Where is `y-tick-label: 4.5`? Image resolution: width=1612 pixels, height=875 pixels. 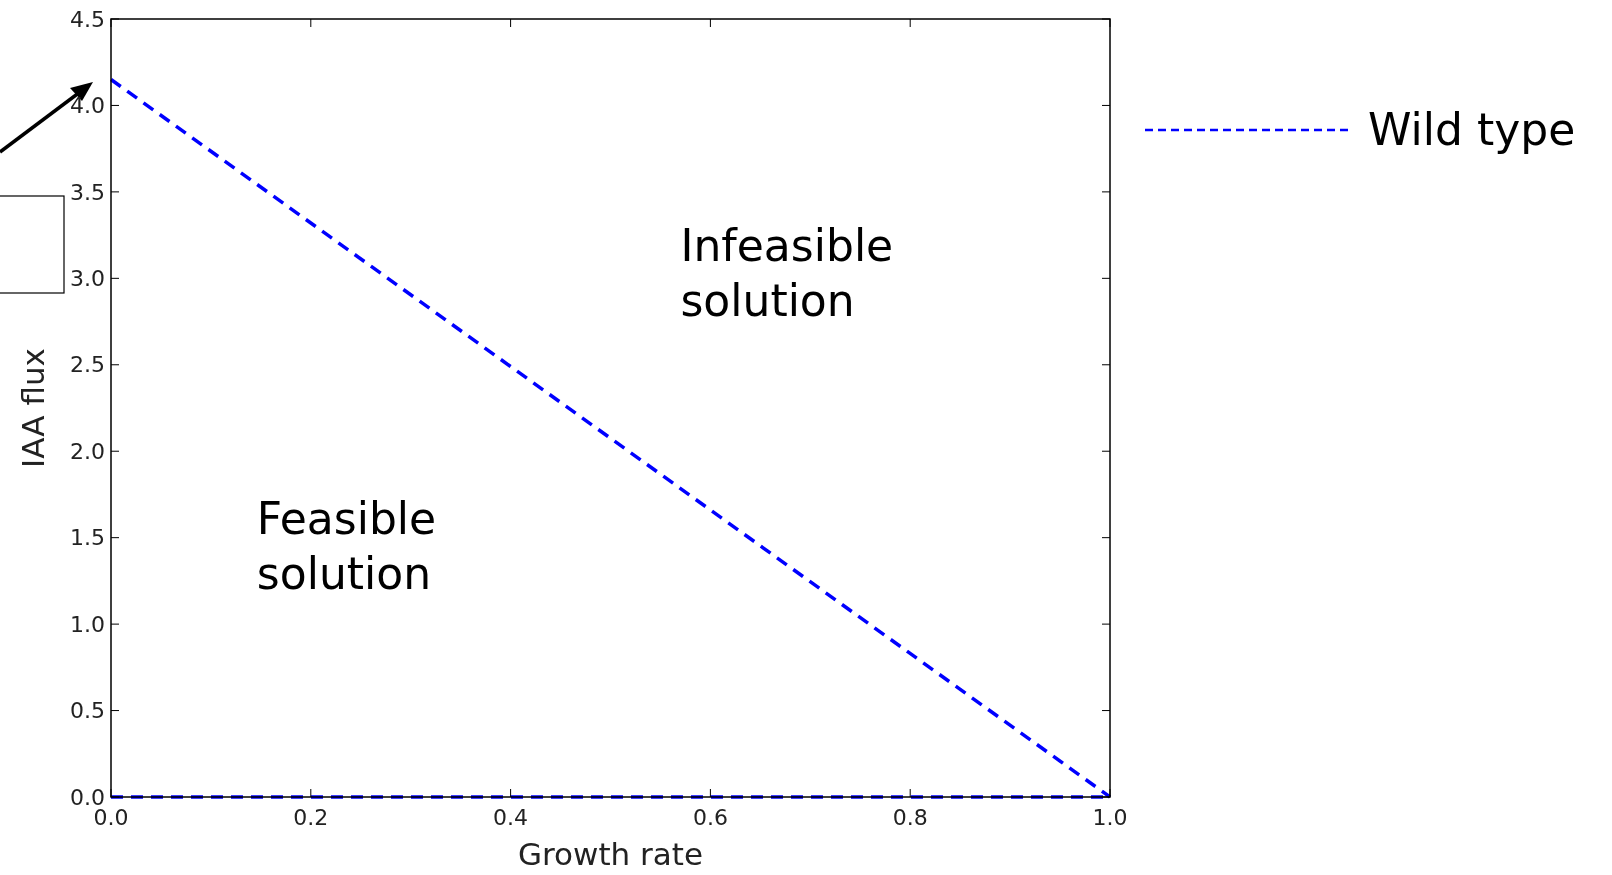
y-tick-label: 4.5 is located at coordinates (87, 19).